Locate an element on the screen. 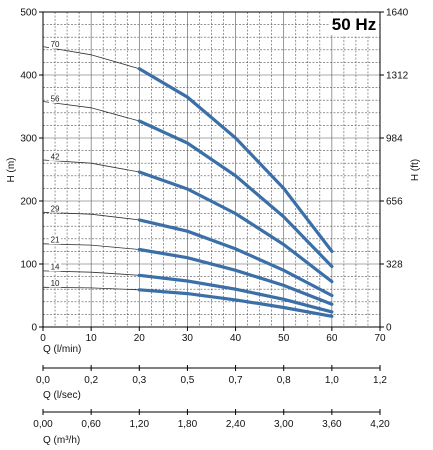  x-tick-label: 40 is located at coordinates (236, 338).